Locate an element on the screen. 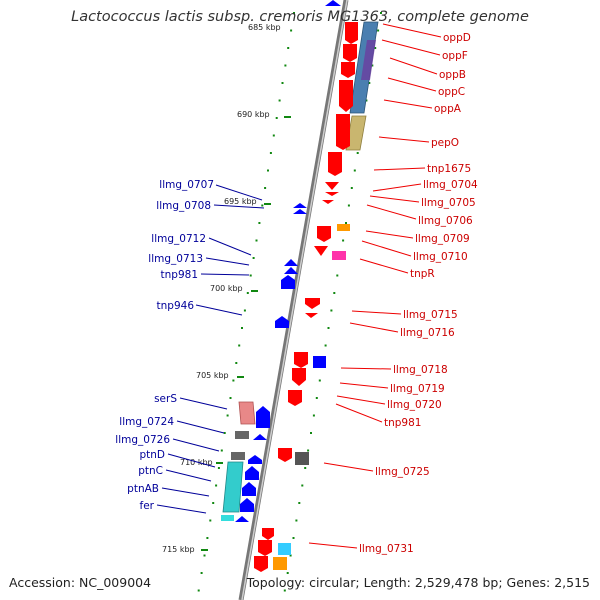 Image resolution: width=600 pixels, height=600 pixels. gene-label-llmg_0720: llmg_0720 is located at coordinates (414, 405).